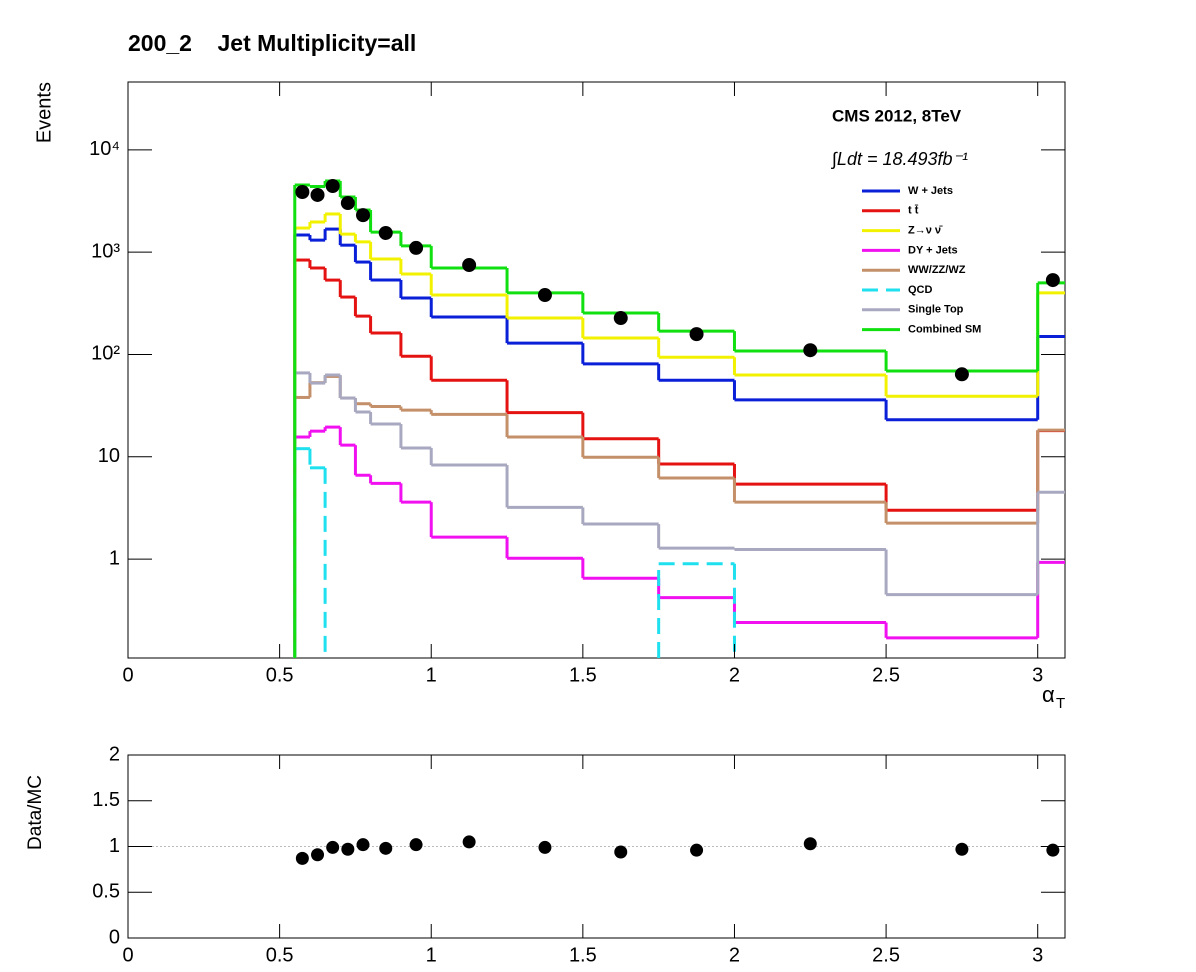 Image resolution: width=1196 pixels, height=972 pixels. Describe the element at coordinates (114, 754) in the screenshot. I see `y-tick-label: 2` at that location.